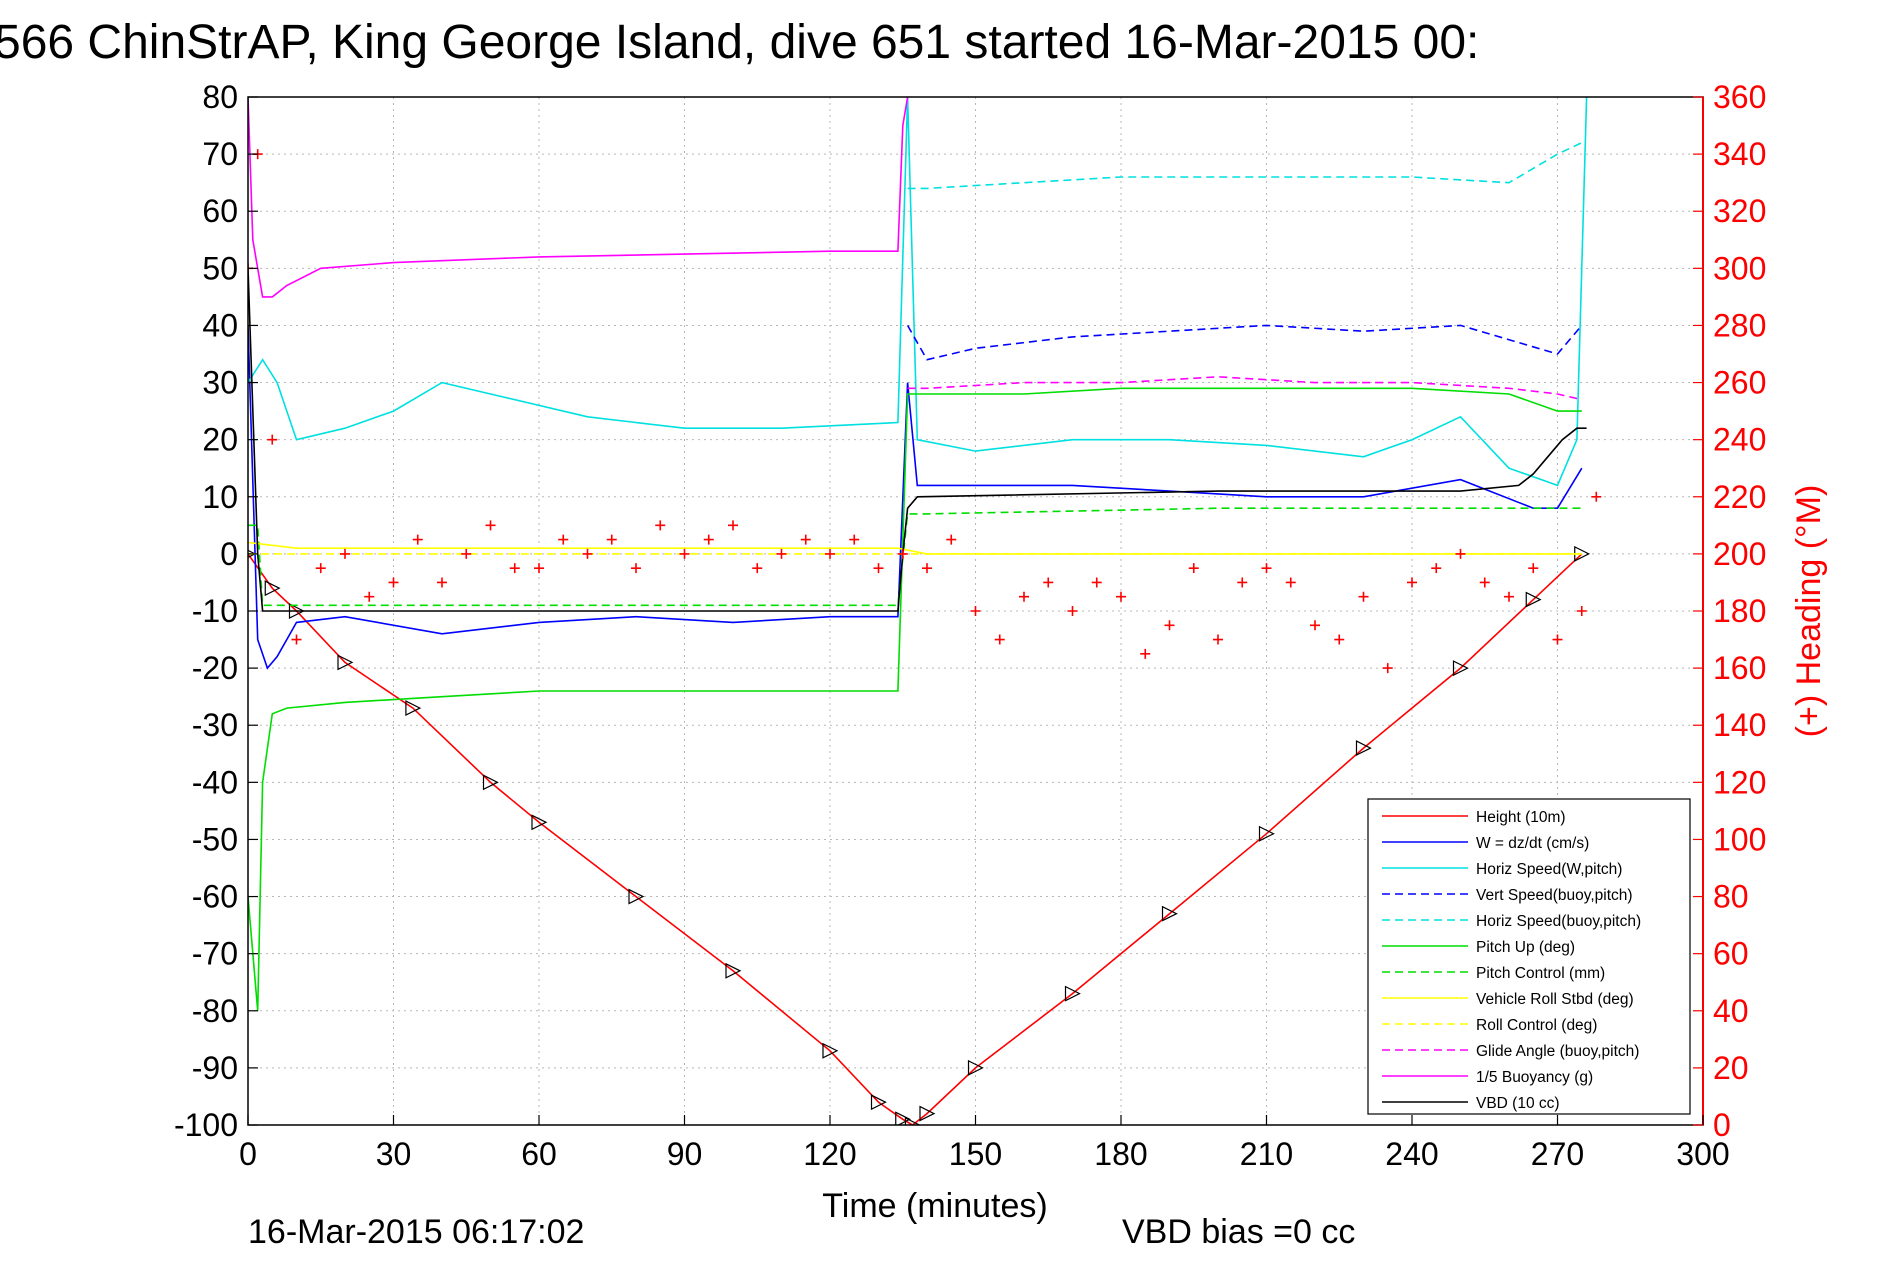  Describe the element at coordinates (1518, 1103) in the screenshot. I see `legend-label: VBD (10 cc)` at that location.